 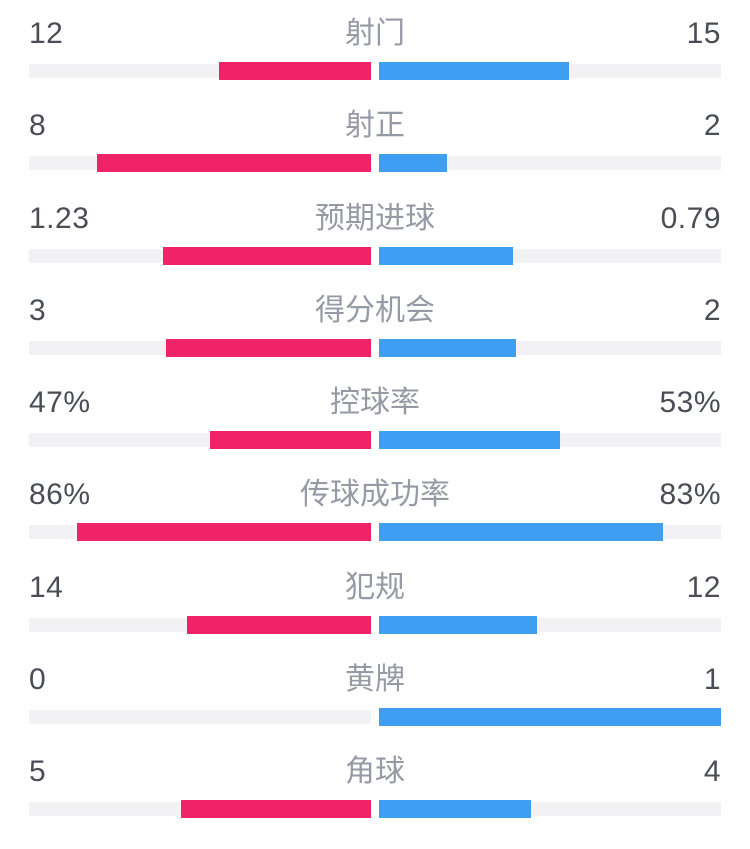 What do you see at coordinates (46, 587) in the screenshot?
I see `home-value: 14` at bounding box center [46, 587].